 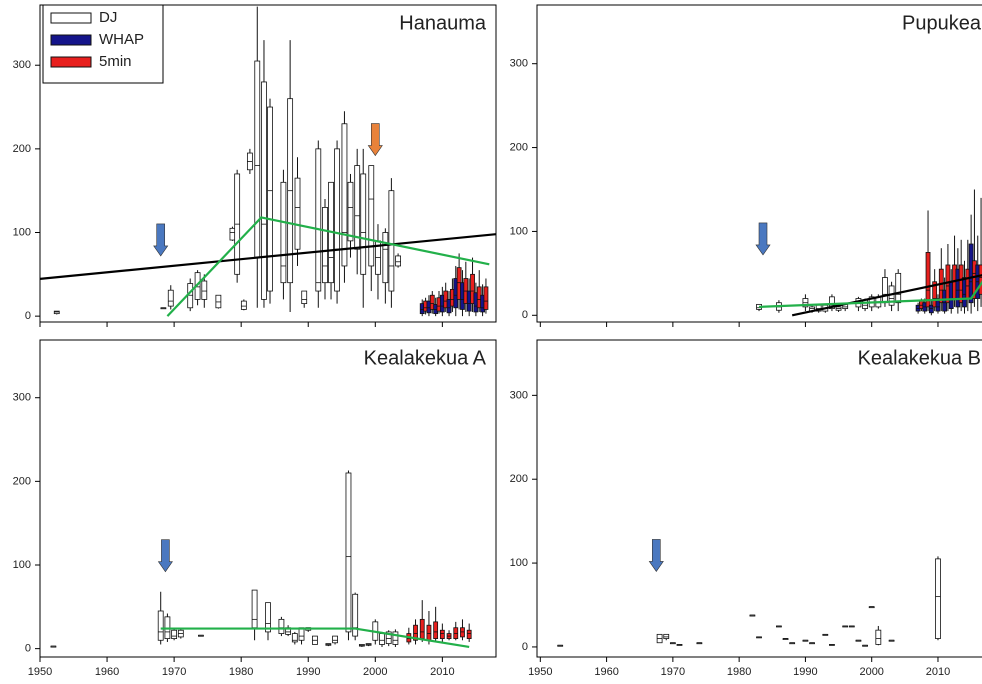 What do you see at coordinates (443, 23) in the screenshot?
I see `panel-title: Hanauma` at bounding box center [443, 23].